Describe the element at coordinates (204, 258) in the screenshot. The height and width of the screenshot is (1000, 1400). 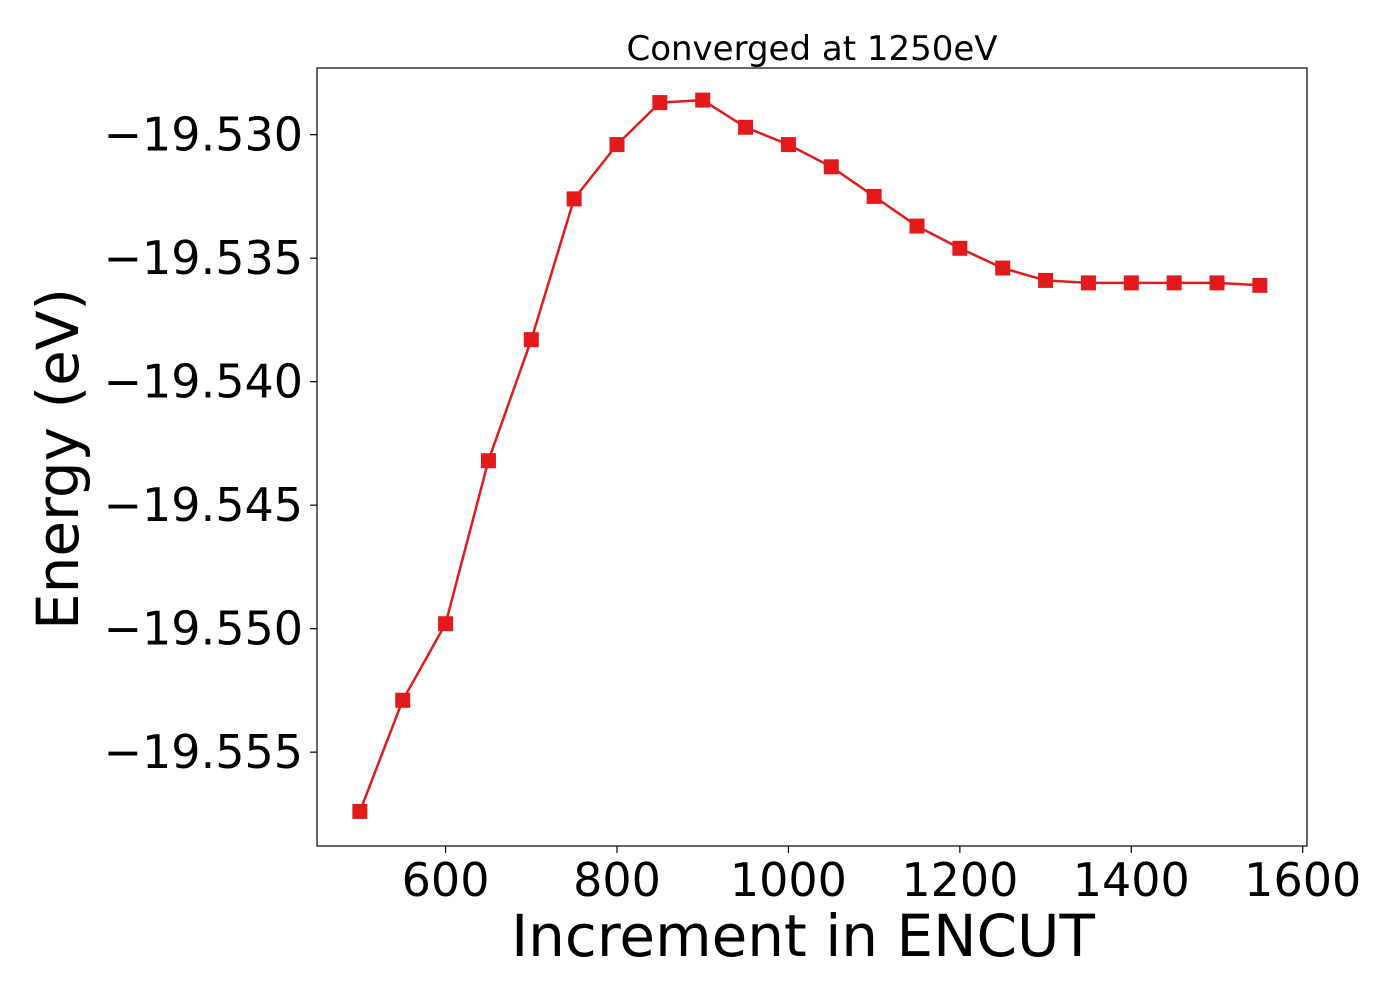
I see `y-tick-label: −19.535` at that location.